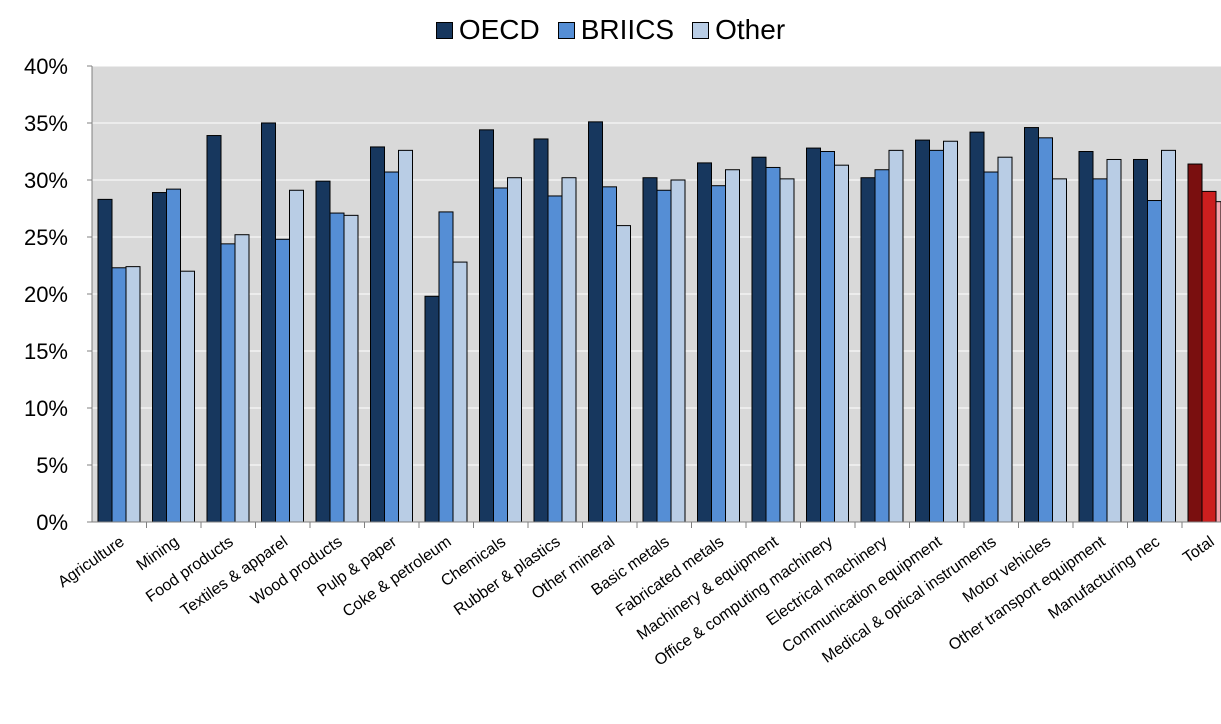 Image resolution: width=1221 pixels, height=724 pixels. I want to click on y-axis-ticks: 0% 5% 10% 15% 20% 25% 30% 35% 40%, so click(58, 294).